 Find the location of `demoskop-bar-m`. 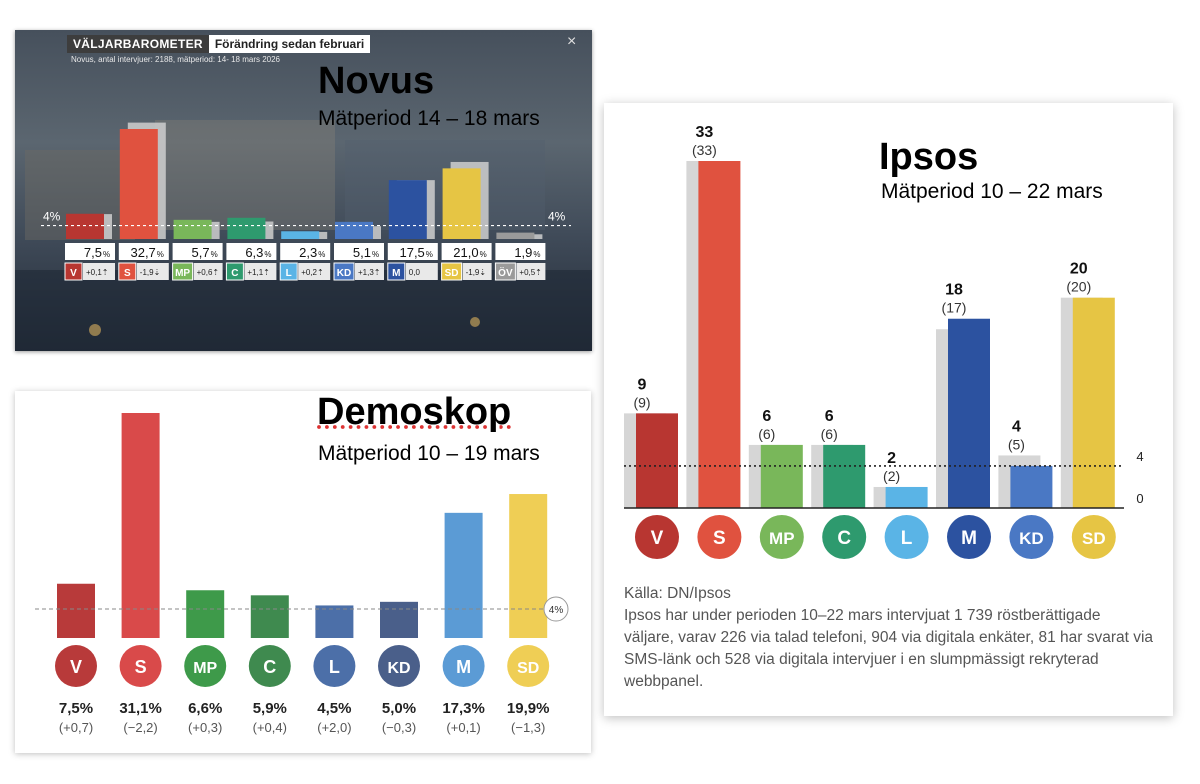

demoskop-bar-m is located at coordinates (463, 575).